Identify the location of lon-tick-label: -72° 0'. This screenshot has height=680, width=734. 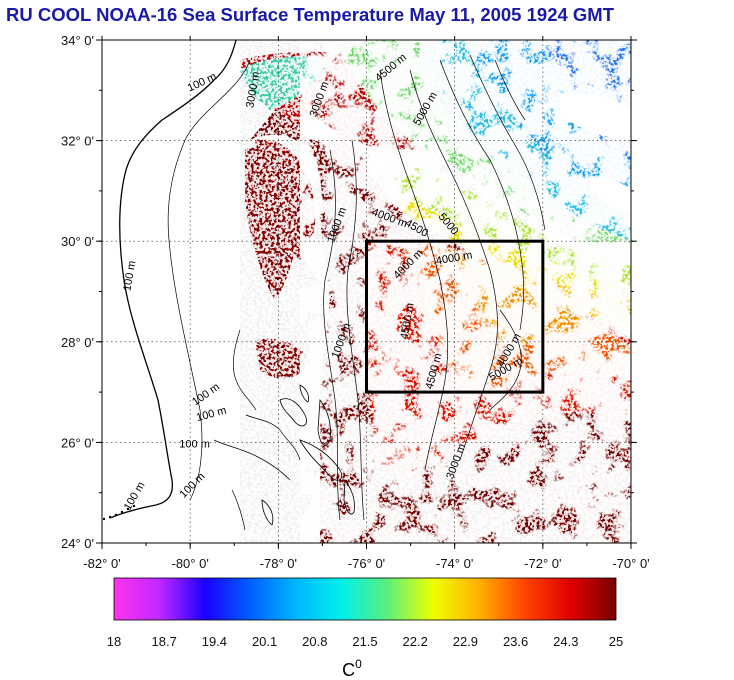
(542, 563).